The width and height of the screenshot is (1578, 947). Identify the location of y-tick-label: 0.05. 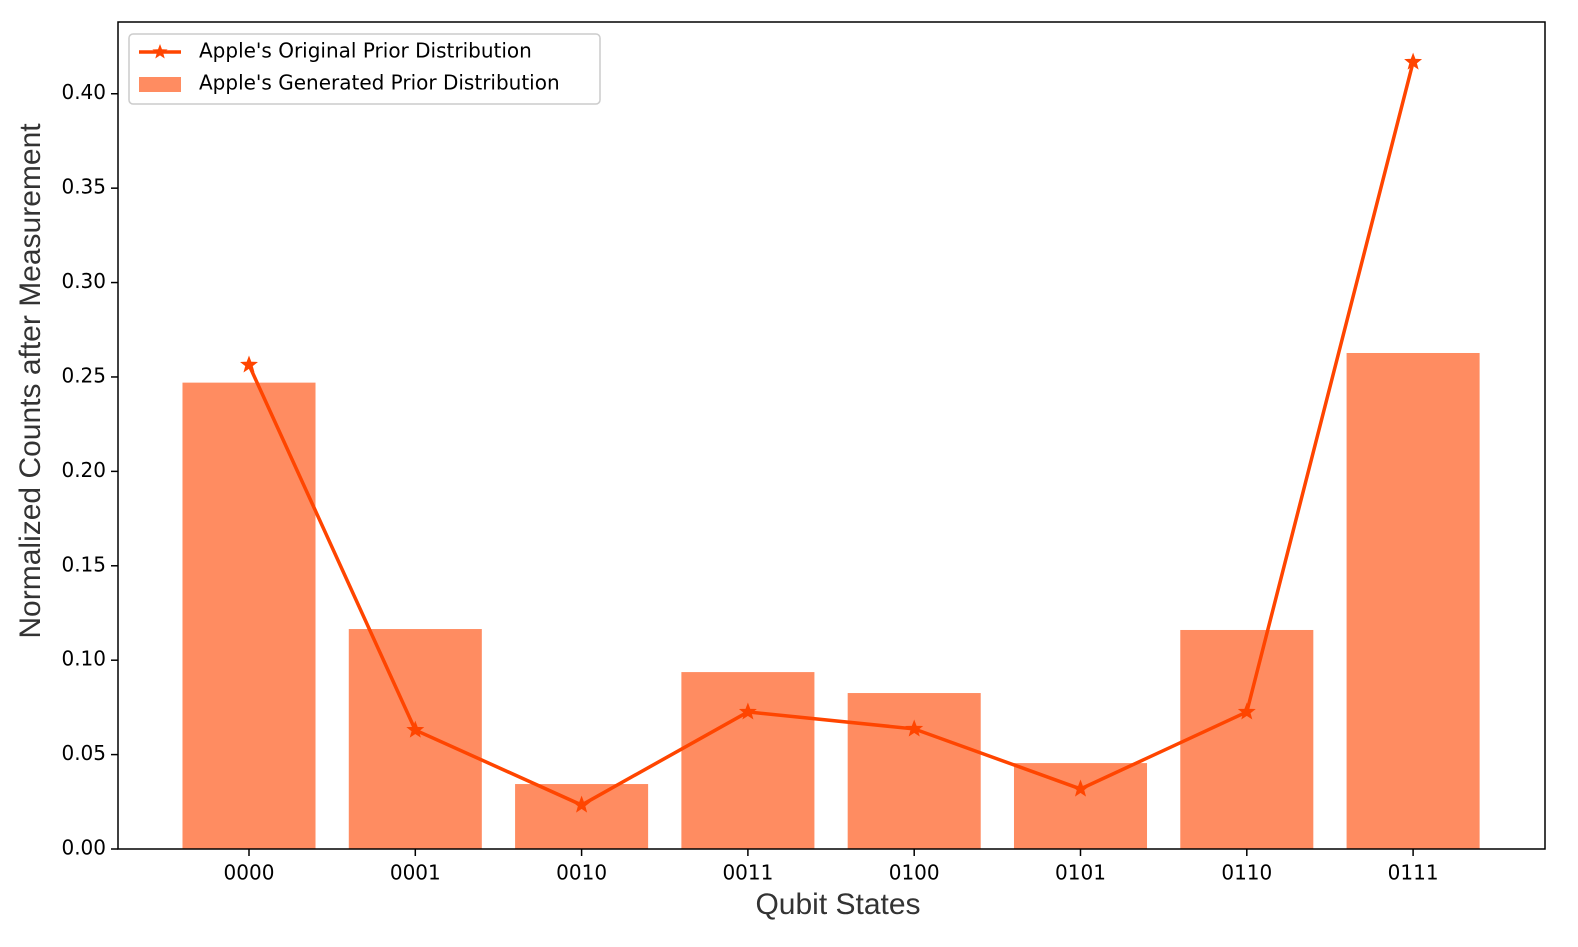
(83, 753).